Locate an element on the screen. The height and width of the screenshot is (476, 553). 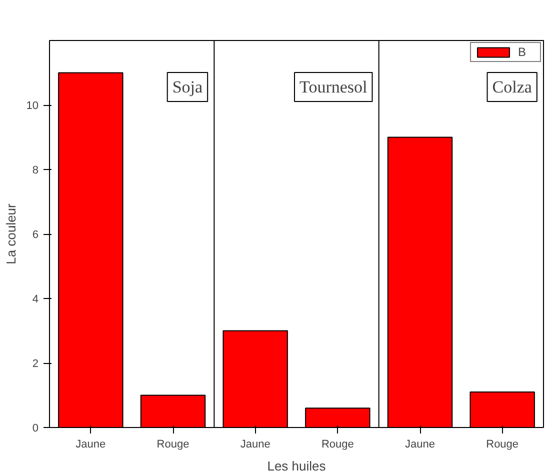
legend-label: B is located at coordinates (523, 52).